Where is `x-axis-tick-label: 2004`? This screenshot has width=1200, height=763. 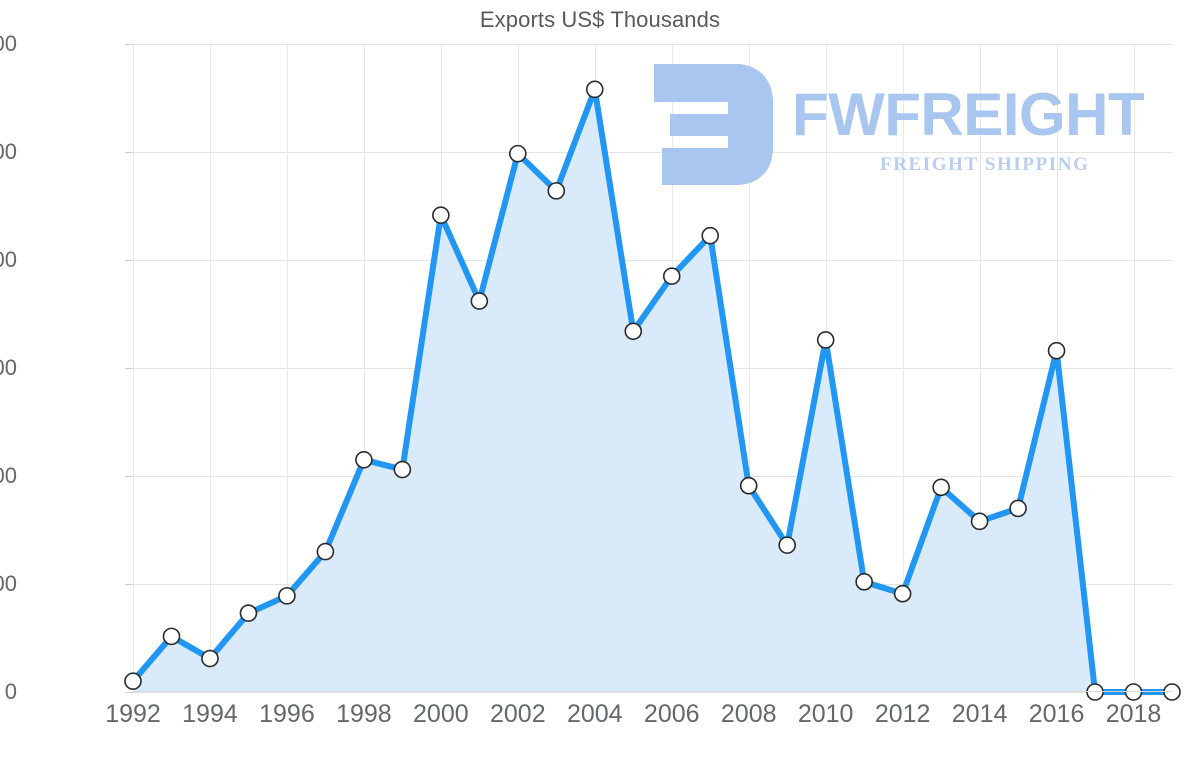 x-axis-tick-label: 2004 is located at coordinates (594, 714).